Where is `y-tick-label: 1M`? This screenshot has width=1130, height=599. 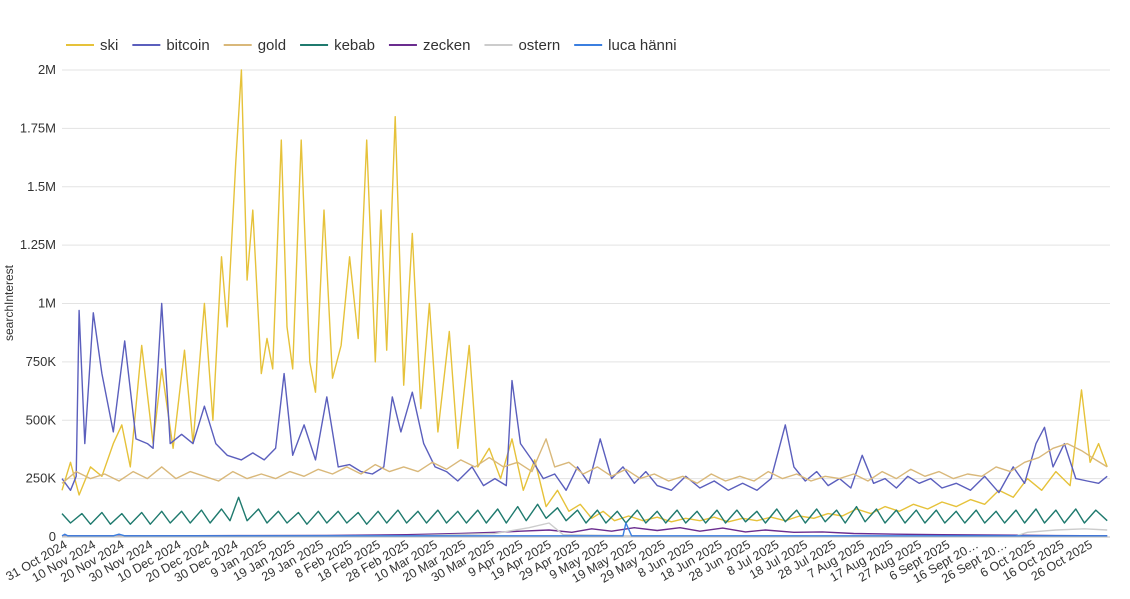
y-tick-label: 1M is located at coordinates (47, 303).